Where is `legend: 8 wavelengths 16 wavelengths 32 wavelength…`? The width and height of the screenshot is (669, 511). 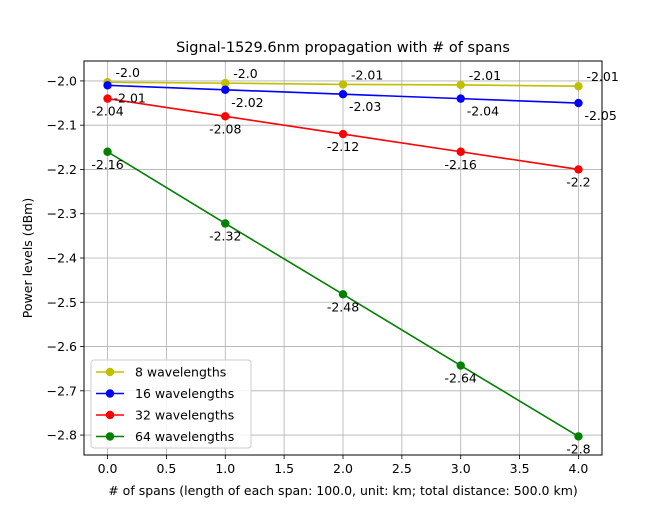
legend: 8 wavelengths 16 wavelengths 32 wavelength… is located at coordinates (171, 404).